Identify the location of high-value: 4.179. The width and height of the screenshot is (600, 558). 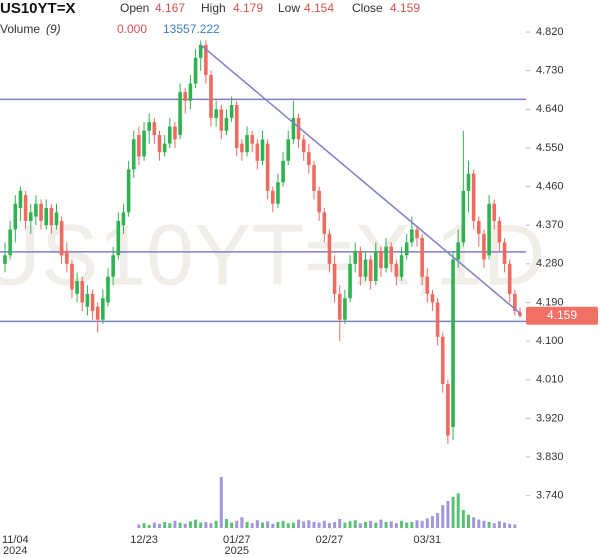
(248, 8).